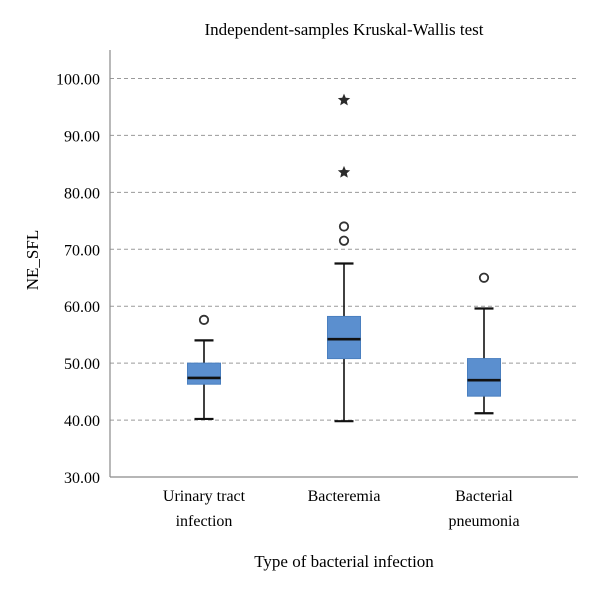  Describe the element at coordinates (204, 496) in the screenshot. I see `x-category-label: Urinary tract` at that location.